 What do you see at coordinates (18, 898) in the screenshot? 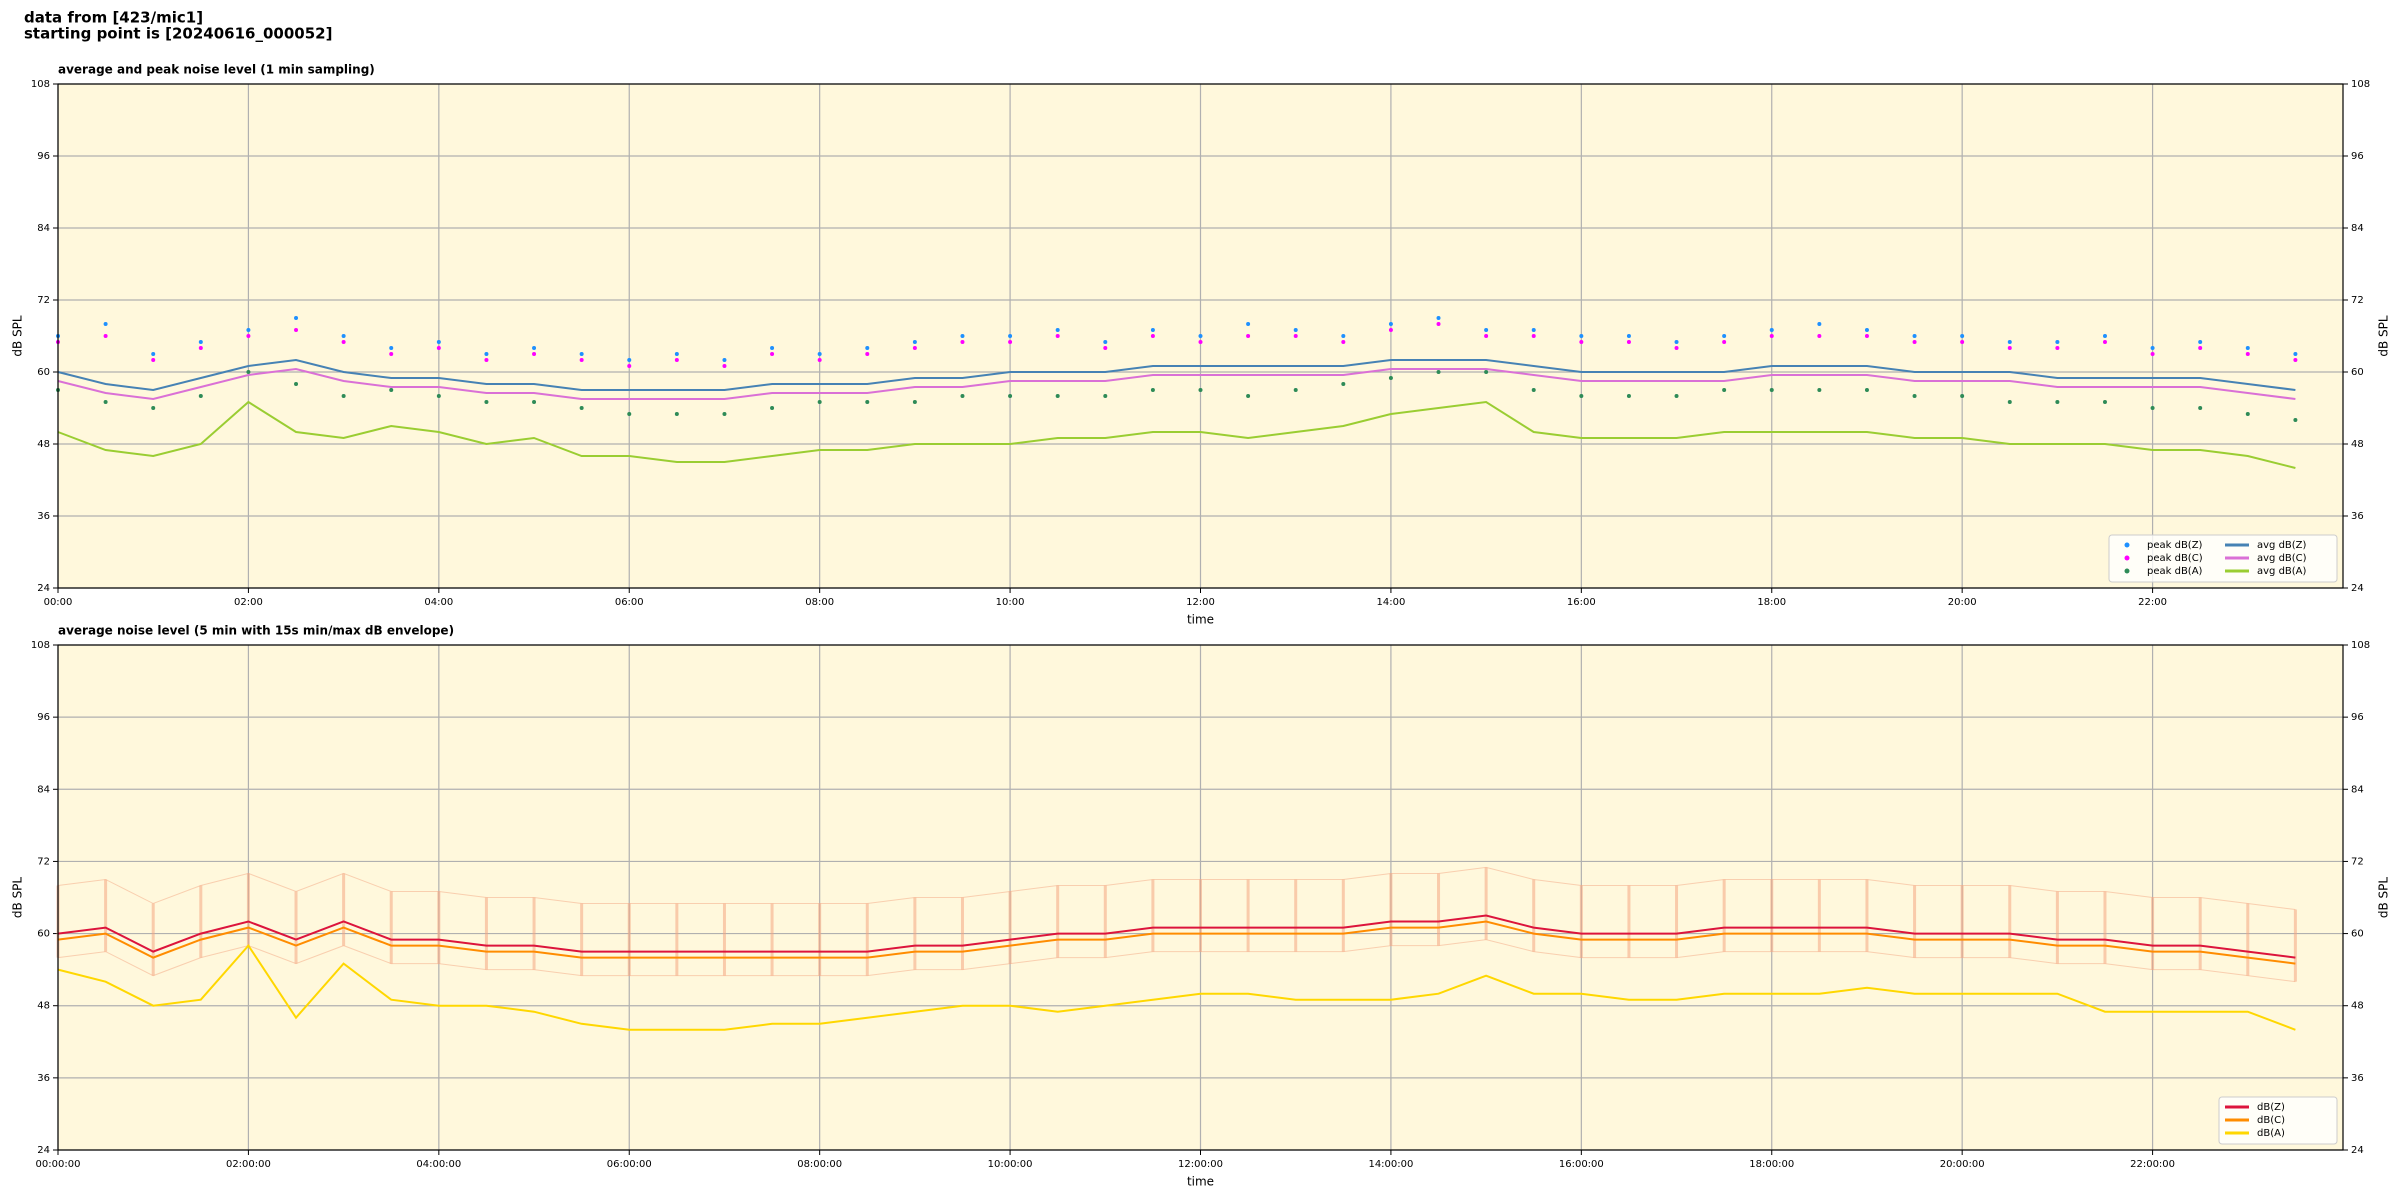
I see `y-axis-label: dB SPL` at bounding box center [18, 898].